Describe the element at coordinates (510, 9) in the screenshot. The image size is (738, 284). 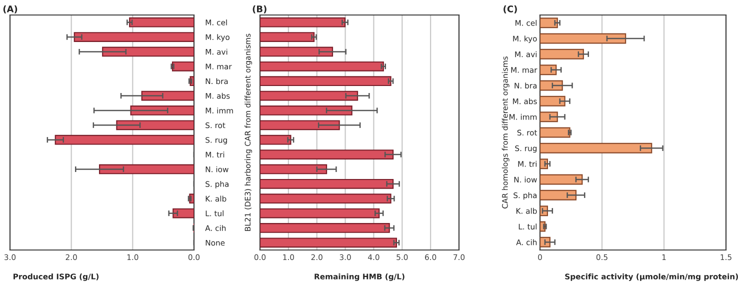
I see `chart-title: (C)` at that location.